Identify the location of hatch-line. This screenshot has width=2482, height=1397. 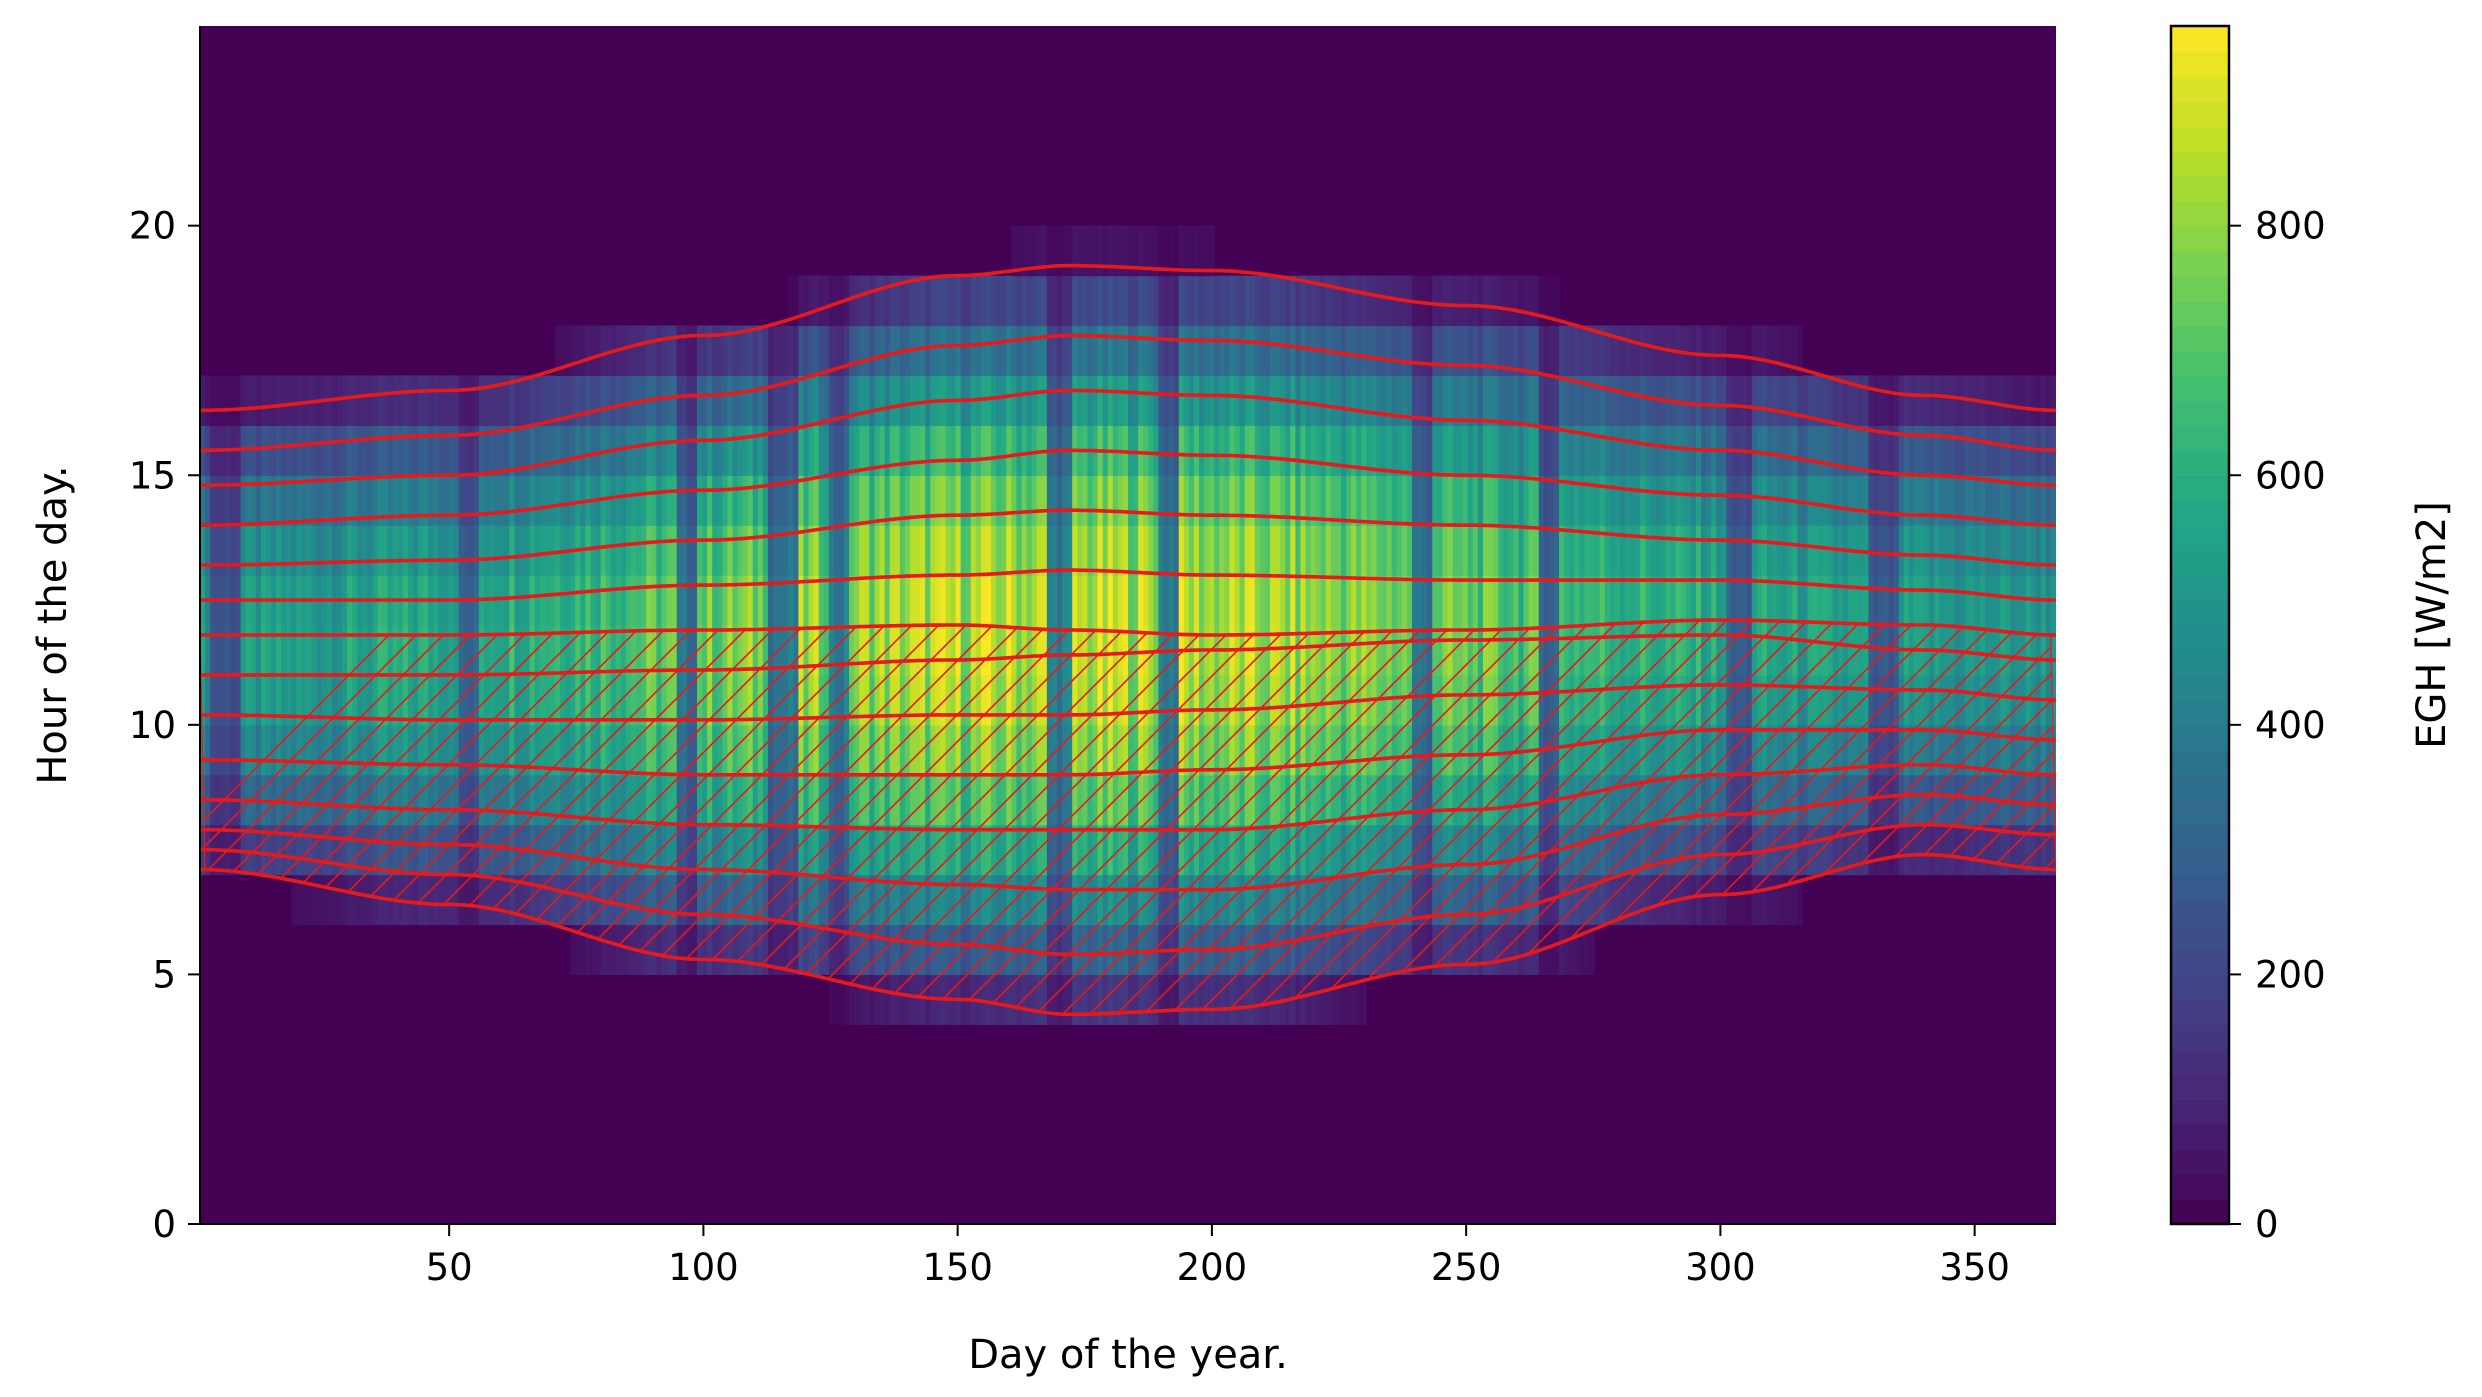
(1602, 817).